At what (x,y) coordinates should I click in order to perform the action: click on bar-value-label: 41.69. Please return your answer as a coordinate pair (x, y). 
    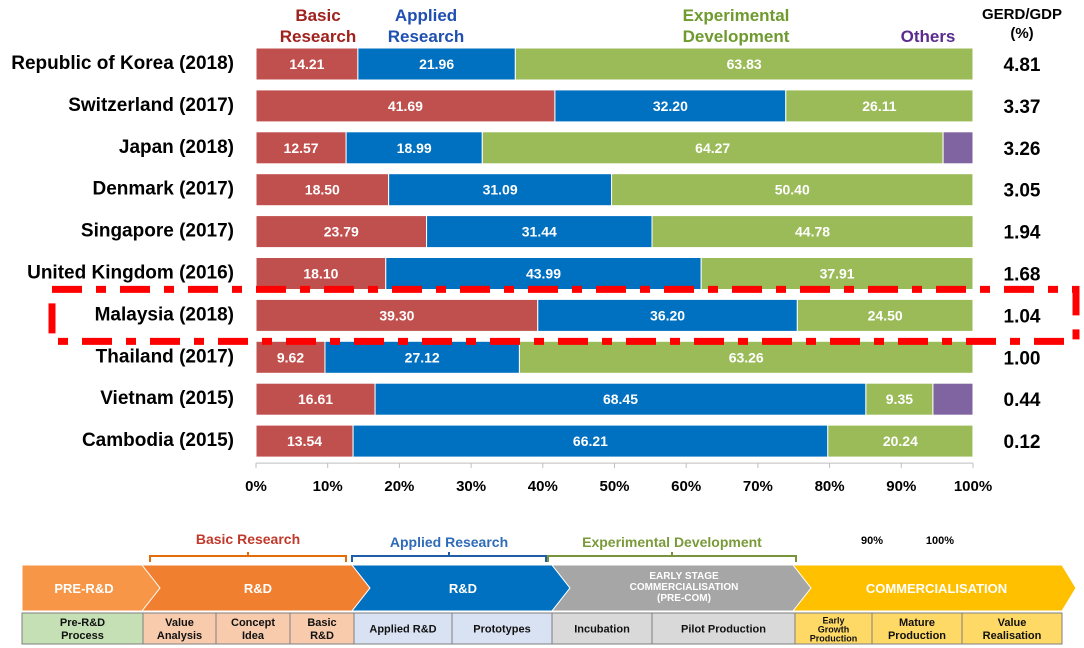
    Looking at the image, I should click on (405, 106).